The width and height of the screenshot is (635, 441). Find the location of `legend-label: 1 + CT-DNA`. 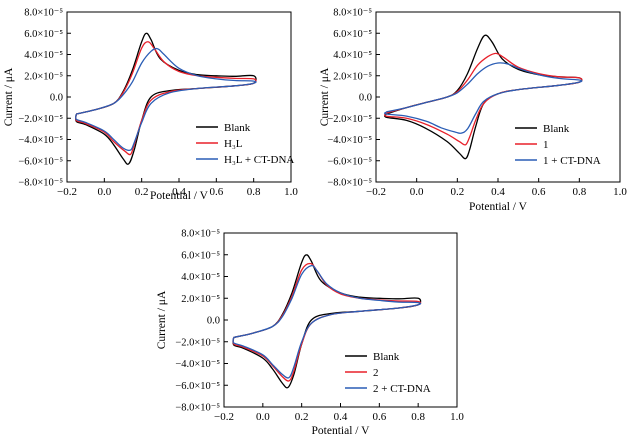

legend-label: 1 + CT-DNA is located at coordinates (572, 161).